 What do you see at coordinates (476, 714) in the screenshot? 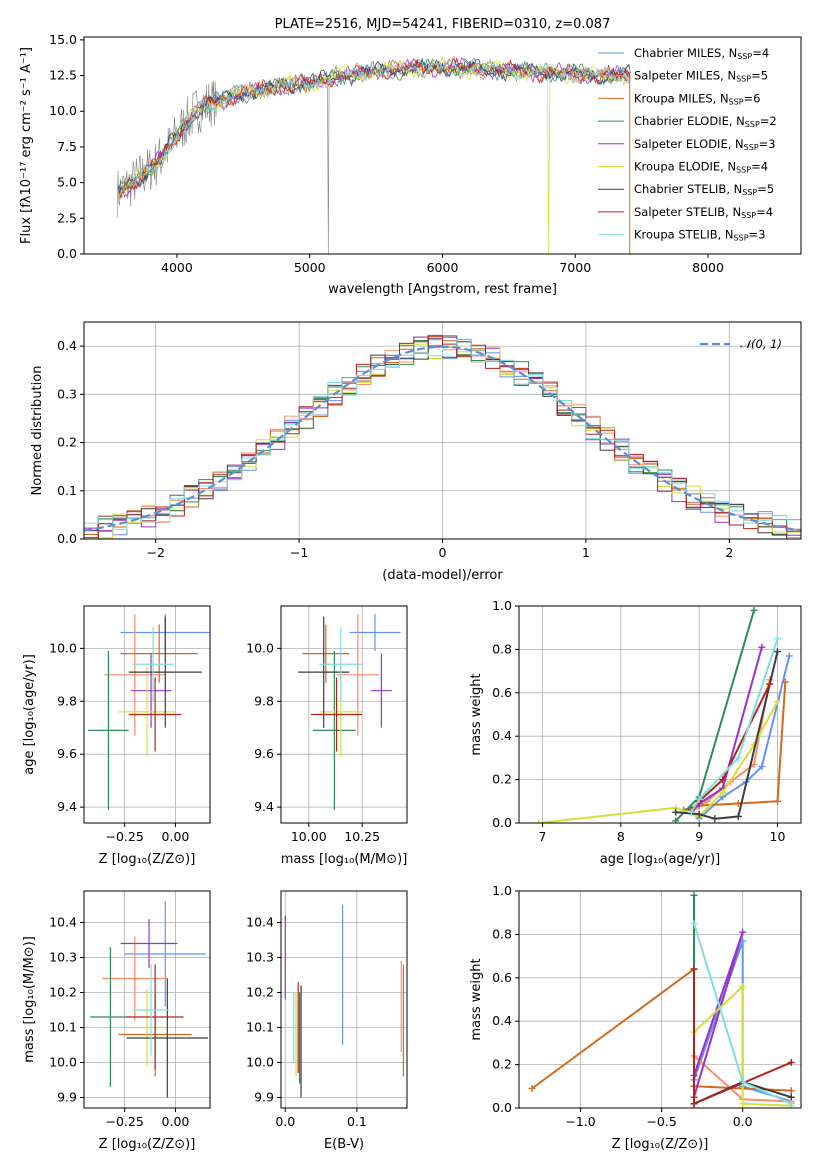
I see `y-axis-label: mass weight` at bounding box center [476, 714].